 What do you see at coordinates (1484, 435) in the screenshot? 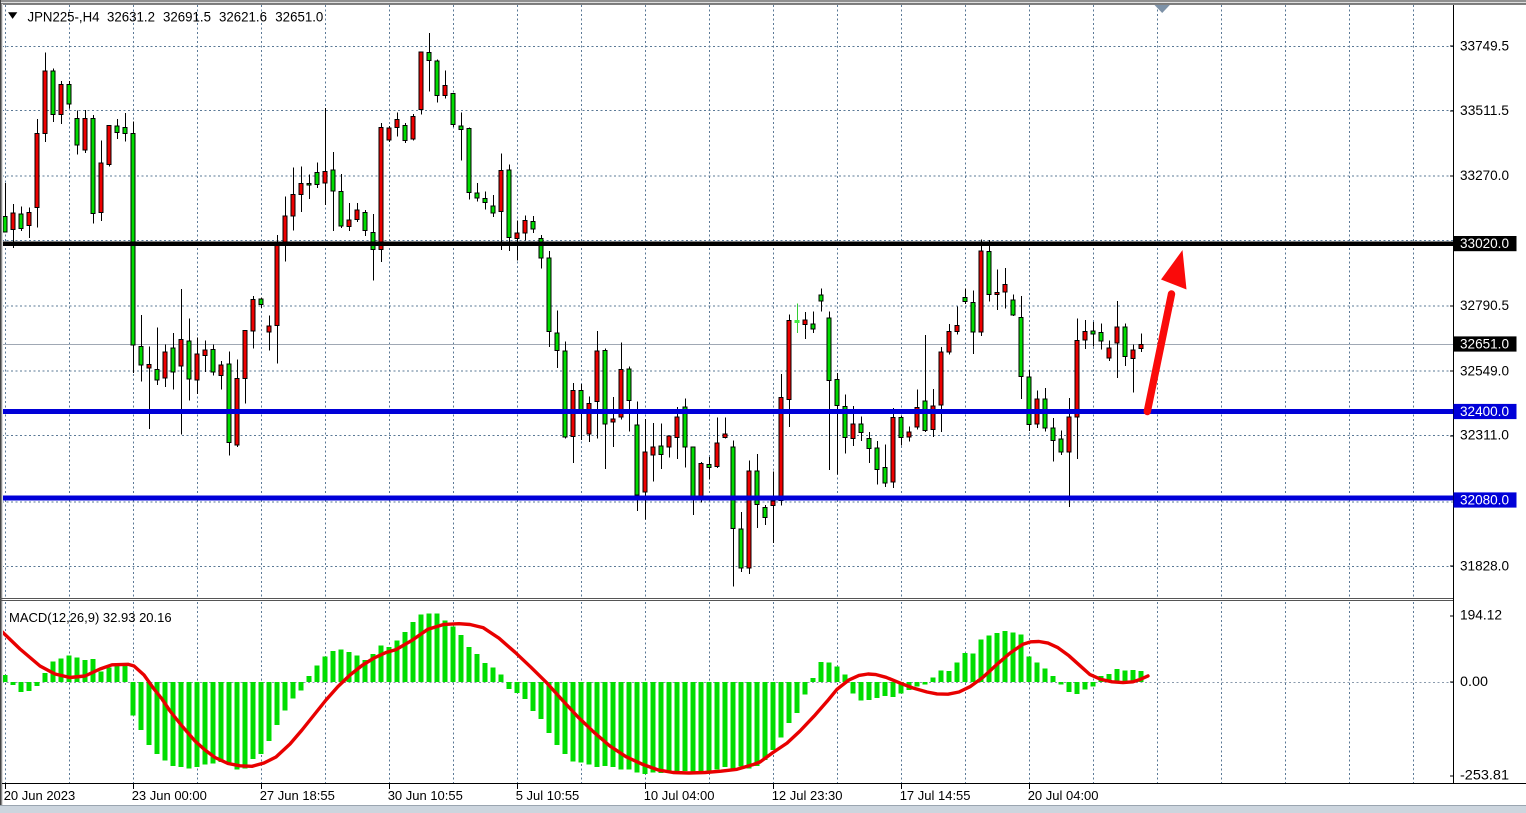
I see `svg-text: 32311.0` at bounding box center [1484, 435].